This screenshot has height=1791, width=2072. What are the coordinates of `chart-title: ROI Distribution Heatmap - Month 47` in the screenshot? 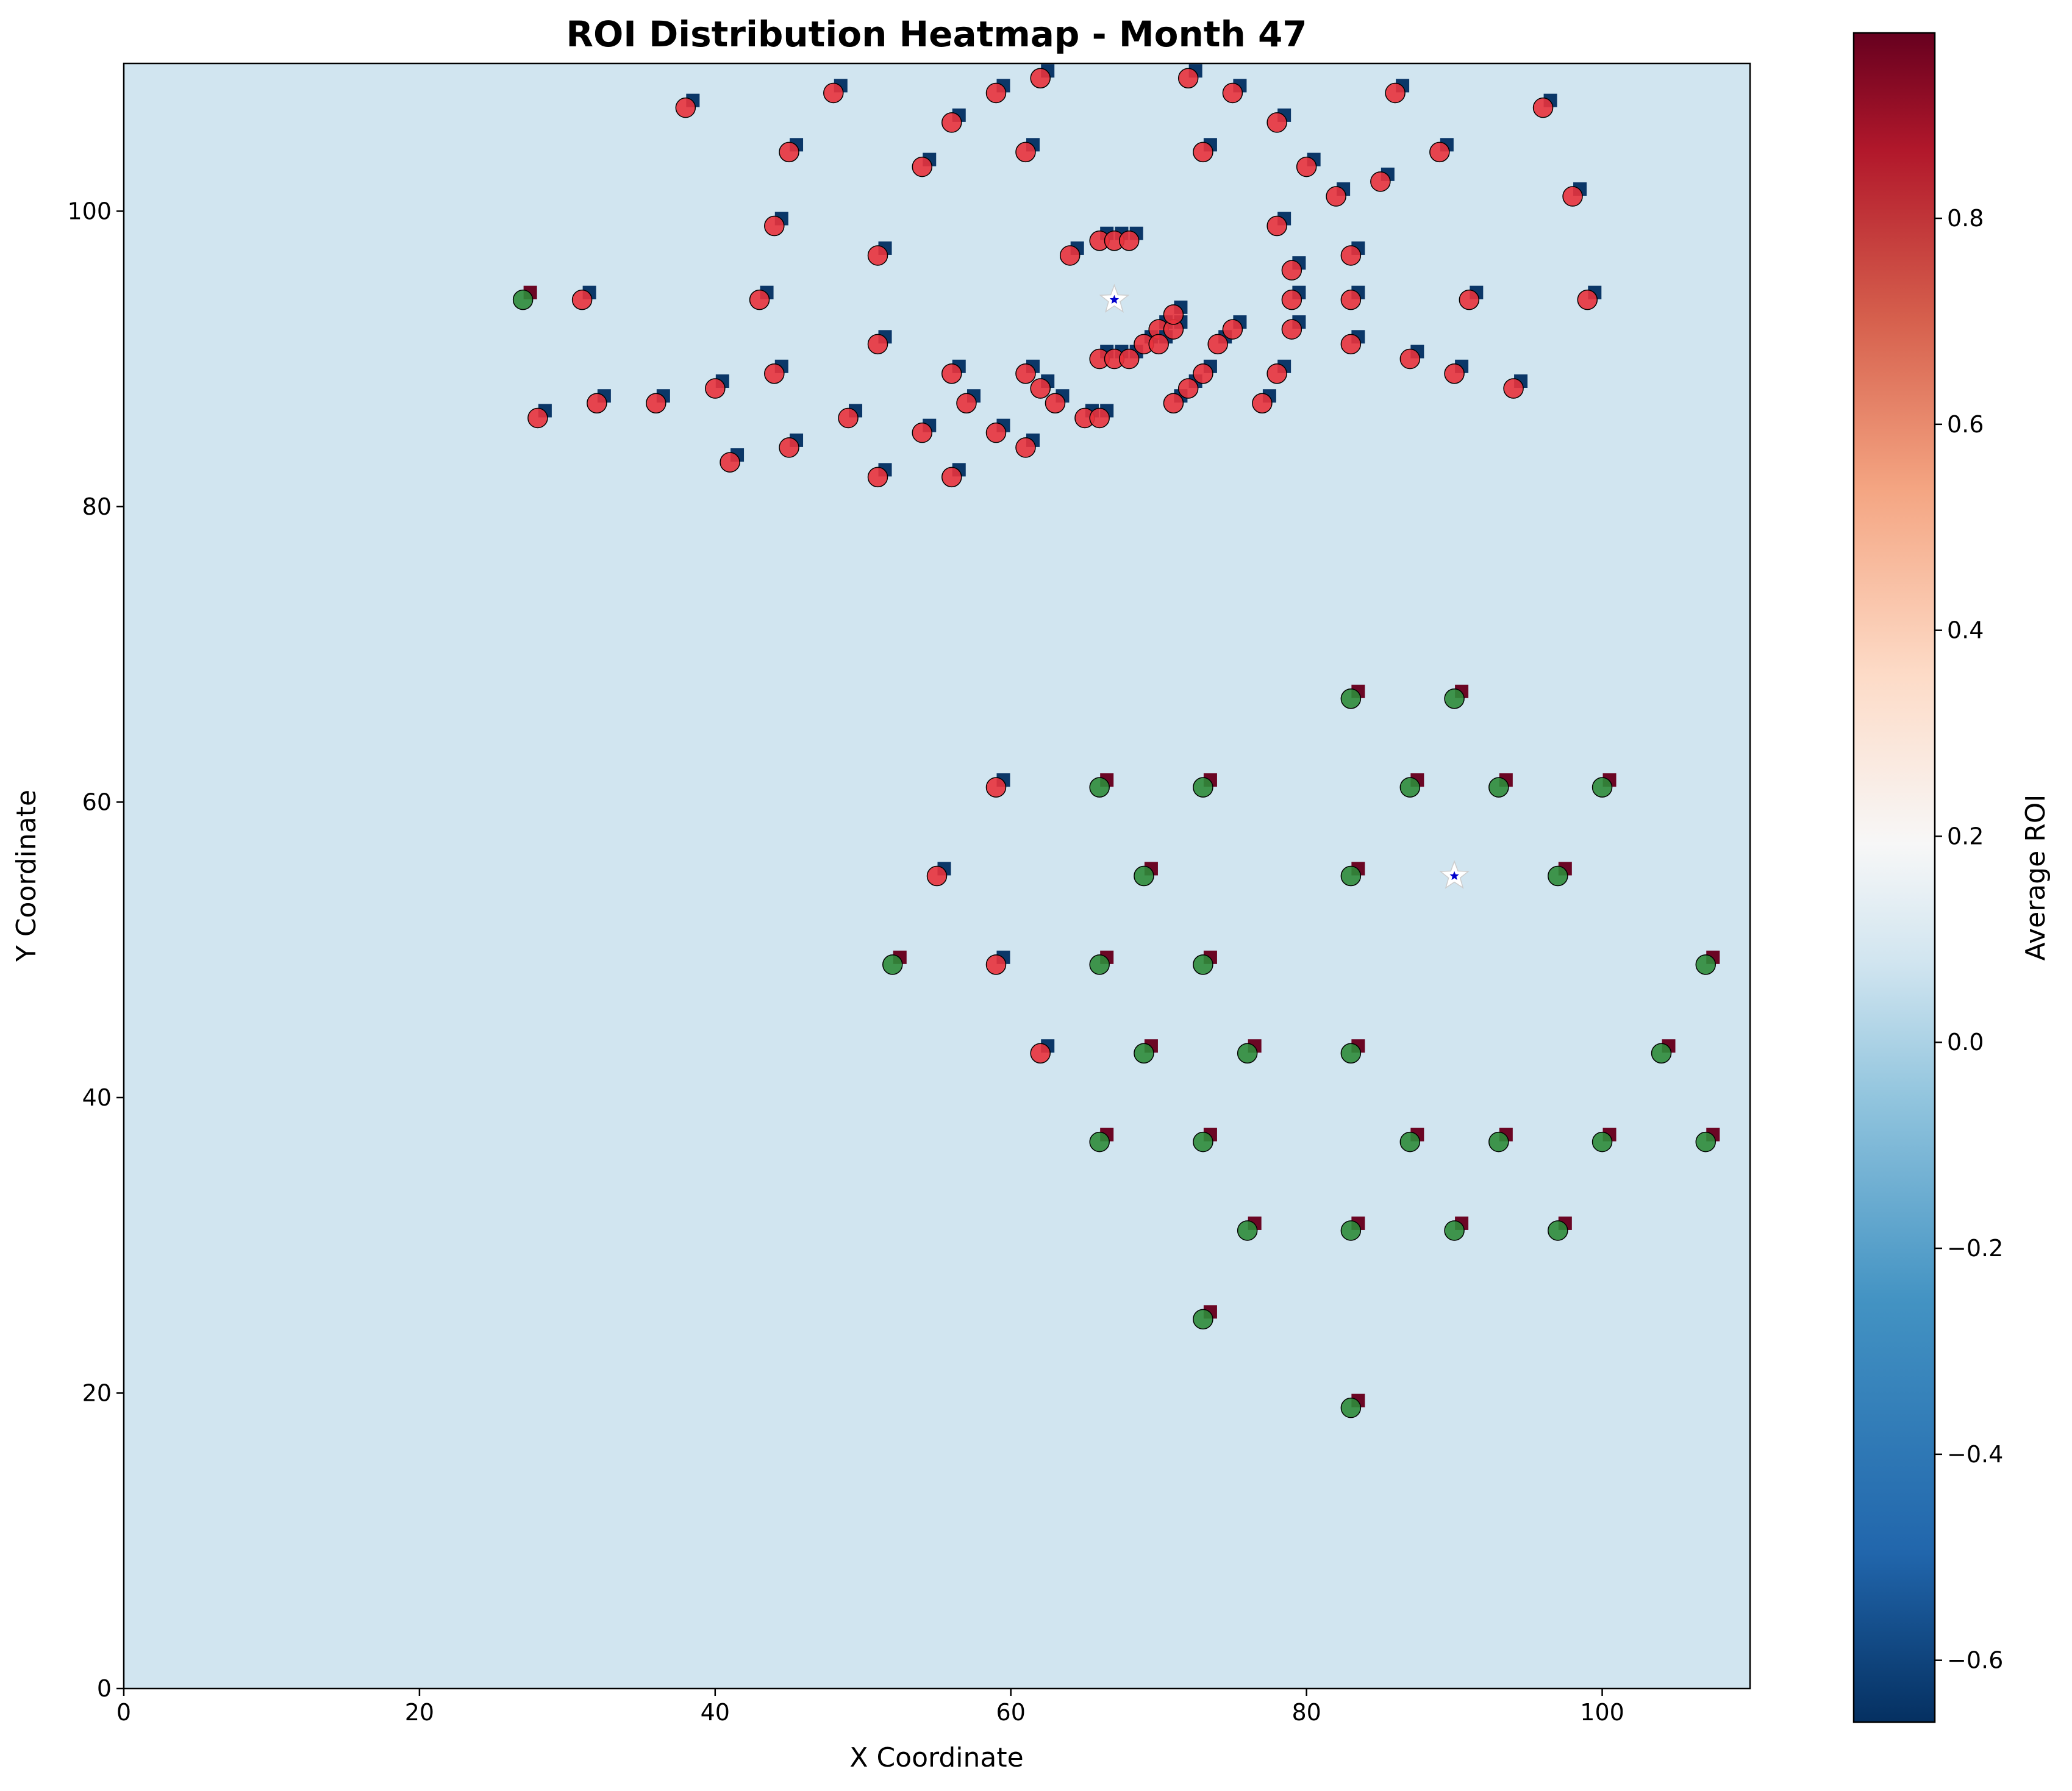 It's located at (936, 34).